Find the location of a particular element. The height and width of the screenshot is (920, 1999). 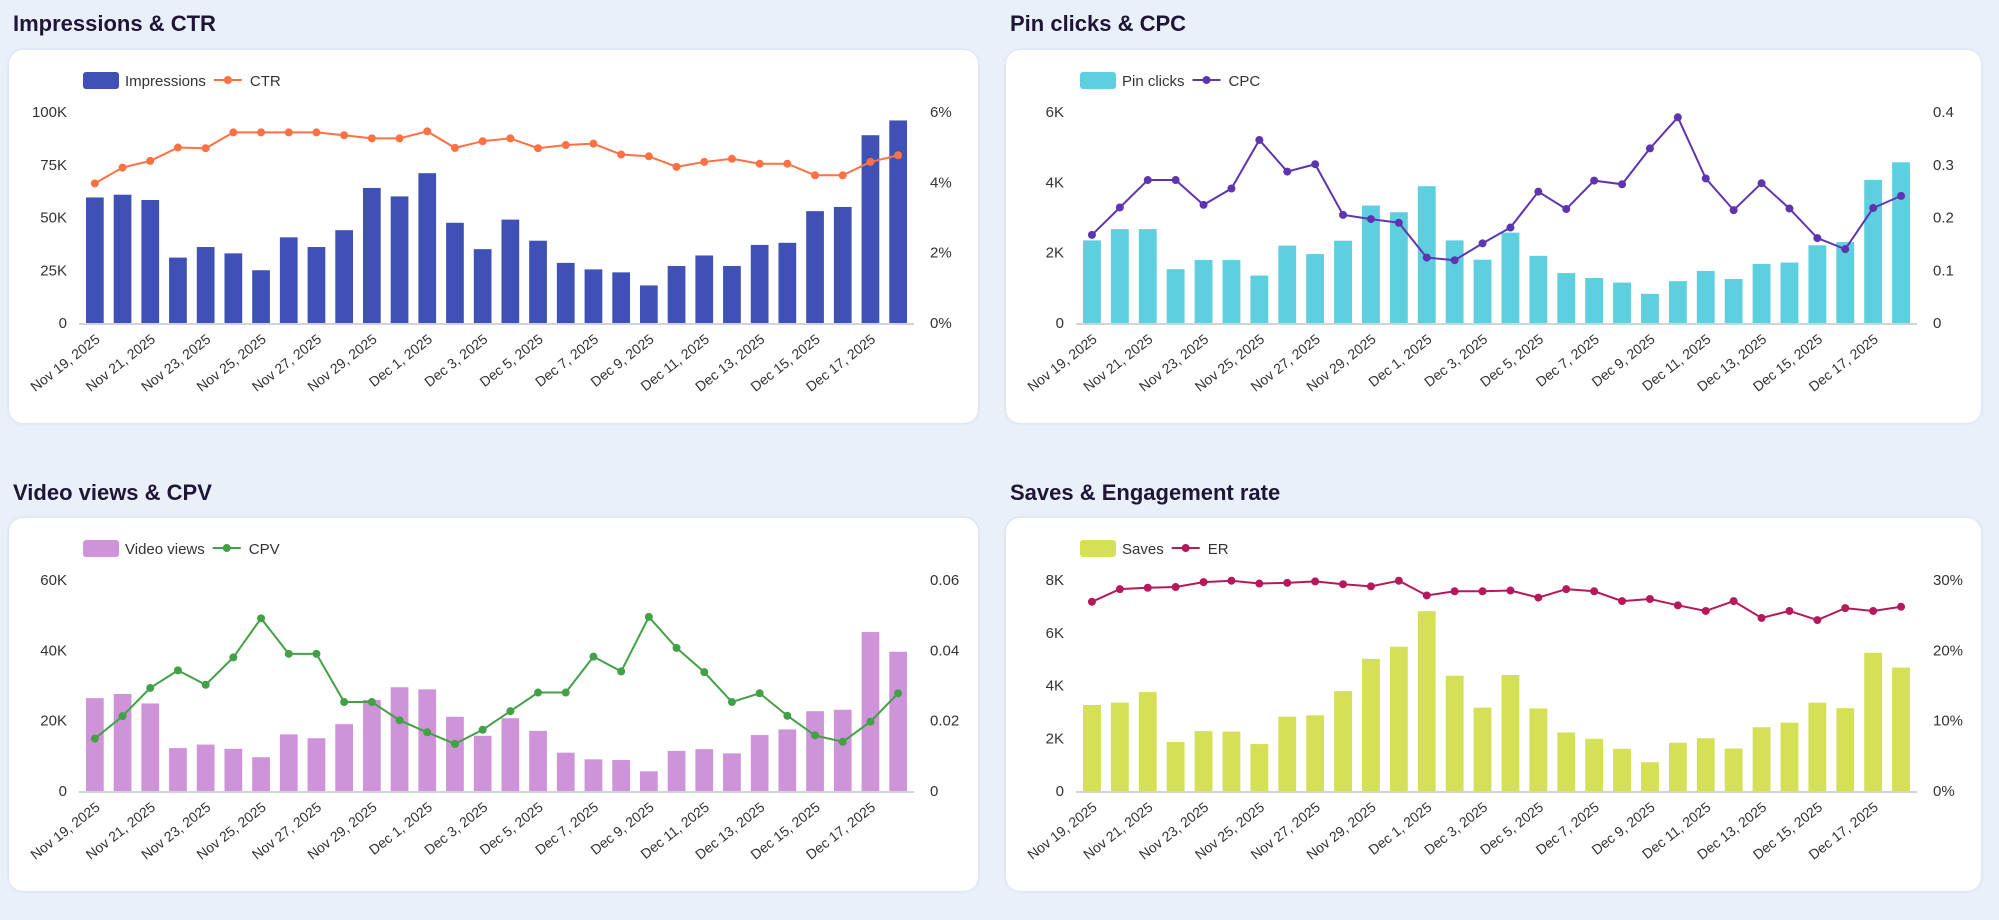

series-line is located at coordinates (1496, 188).